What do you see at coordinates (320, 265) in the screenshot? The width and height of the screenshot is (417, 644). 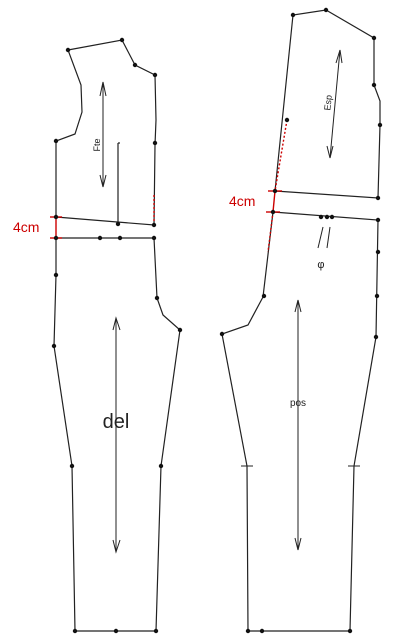 I see `phi-symbol: φ` at bounding box center [320, 265].